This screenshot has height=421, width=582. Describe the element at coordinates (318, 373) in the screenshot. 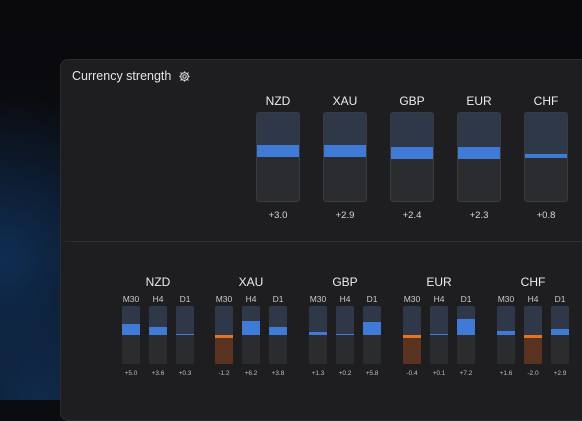

I see `timeframe-value: +1.3` at that location.